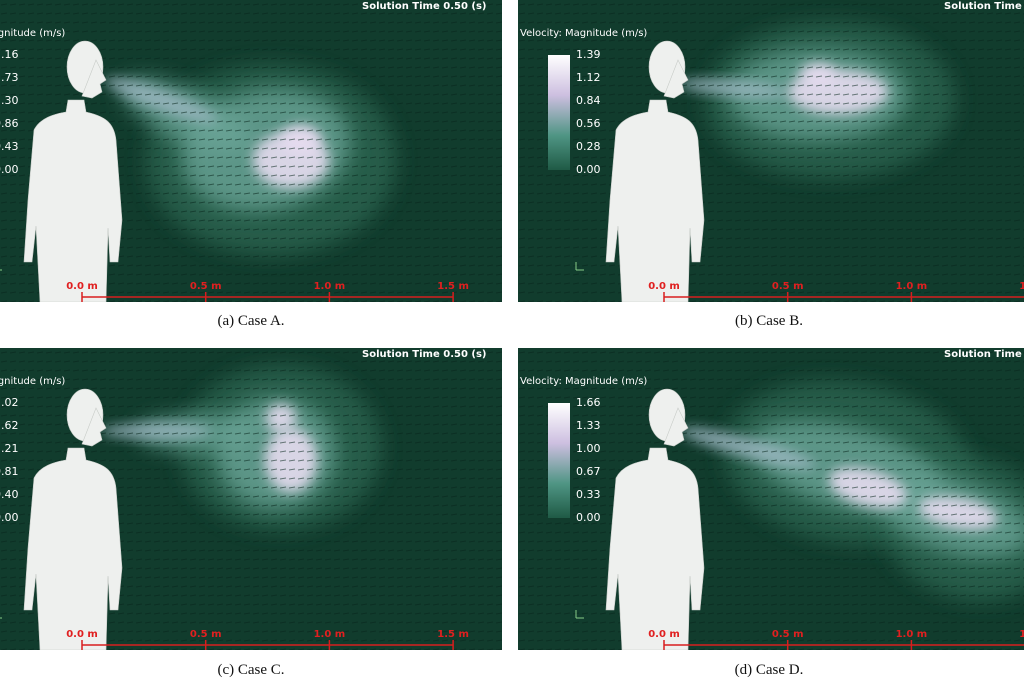 Image resolution: width=1024 pixels, height=683 pixels. I want to click on legend-tick-label: 1.21, so click(9, 448).